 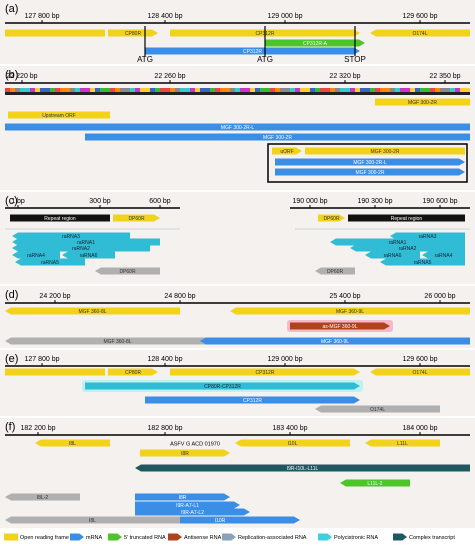 I want to click on feature-label: O174L, so click(x=377, y=410).